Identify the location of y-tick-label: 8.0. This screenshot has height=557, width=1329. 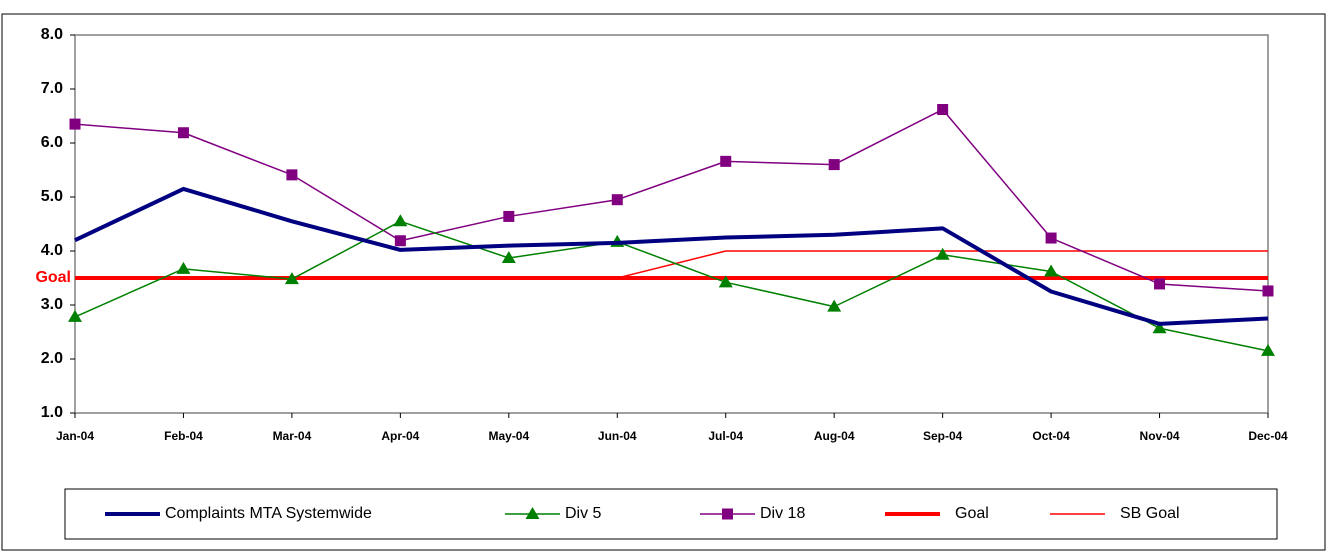
(52, 34).